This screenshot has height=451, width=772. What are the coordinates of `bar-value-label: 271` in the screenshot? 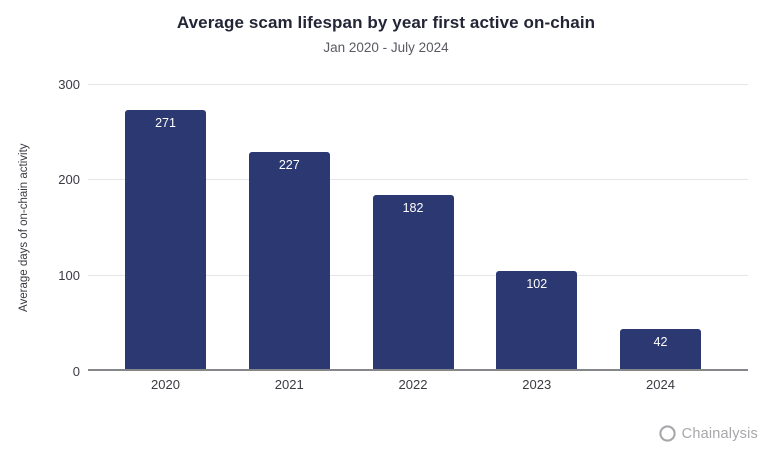 It's located at (165, 123).